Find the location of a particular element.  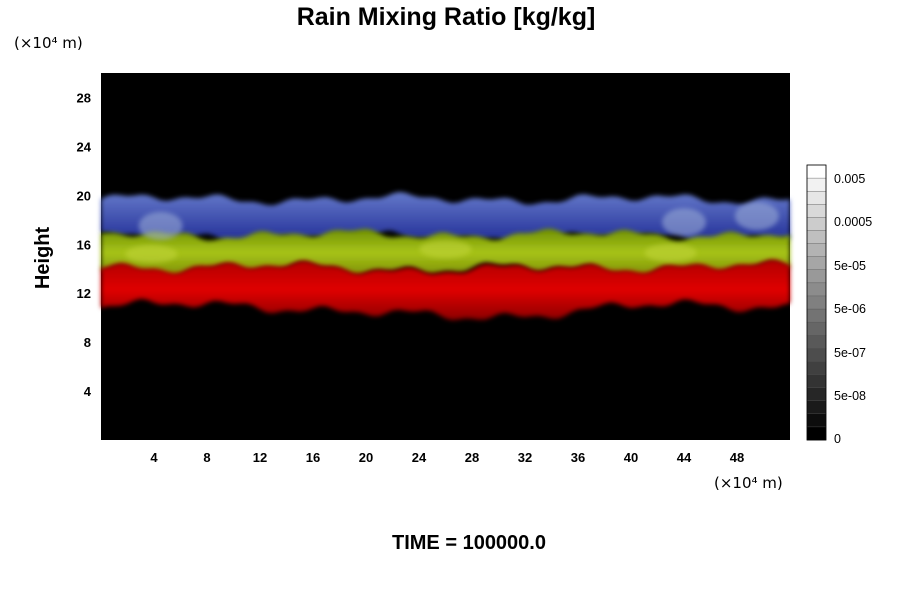

colorbar-label: 5e-07 is located at coordinates (850, 353).